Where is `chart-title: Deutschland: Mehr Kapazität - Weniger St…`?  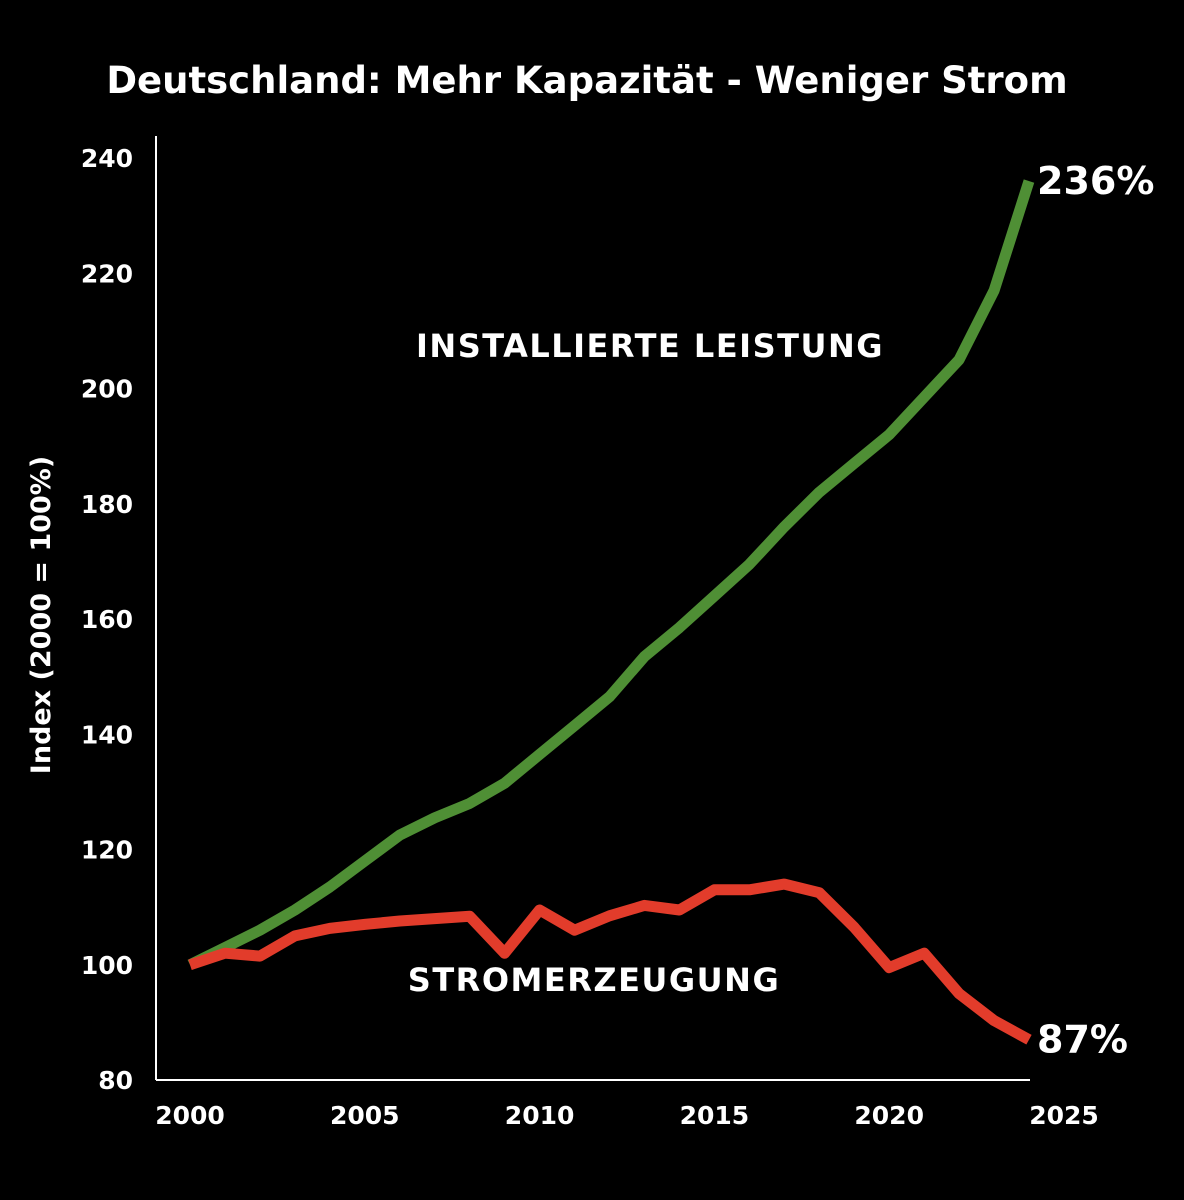 chart-title: Deutschland: Mehr Kapazität - Weniger St… is located at coordinates (586, 80).